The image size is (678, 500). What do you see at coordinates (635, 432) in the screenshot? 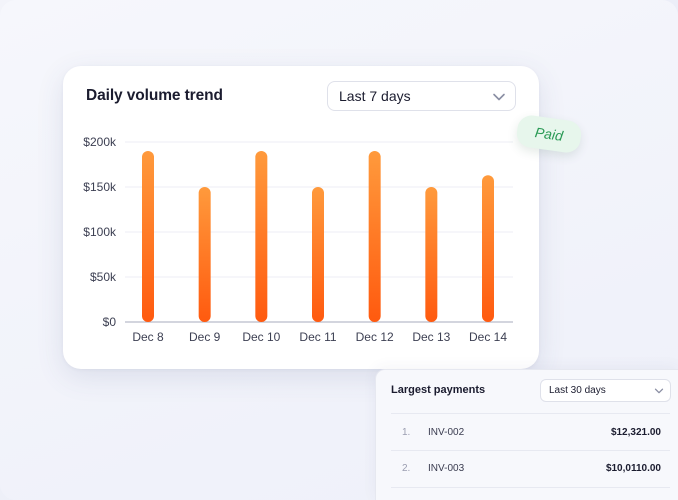
I see `payment-amount: $12,321.00` at bounding box center [635, 432].